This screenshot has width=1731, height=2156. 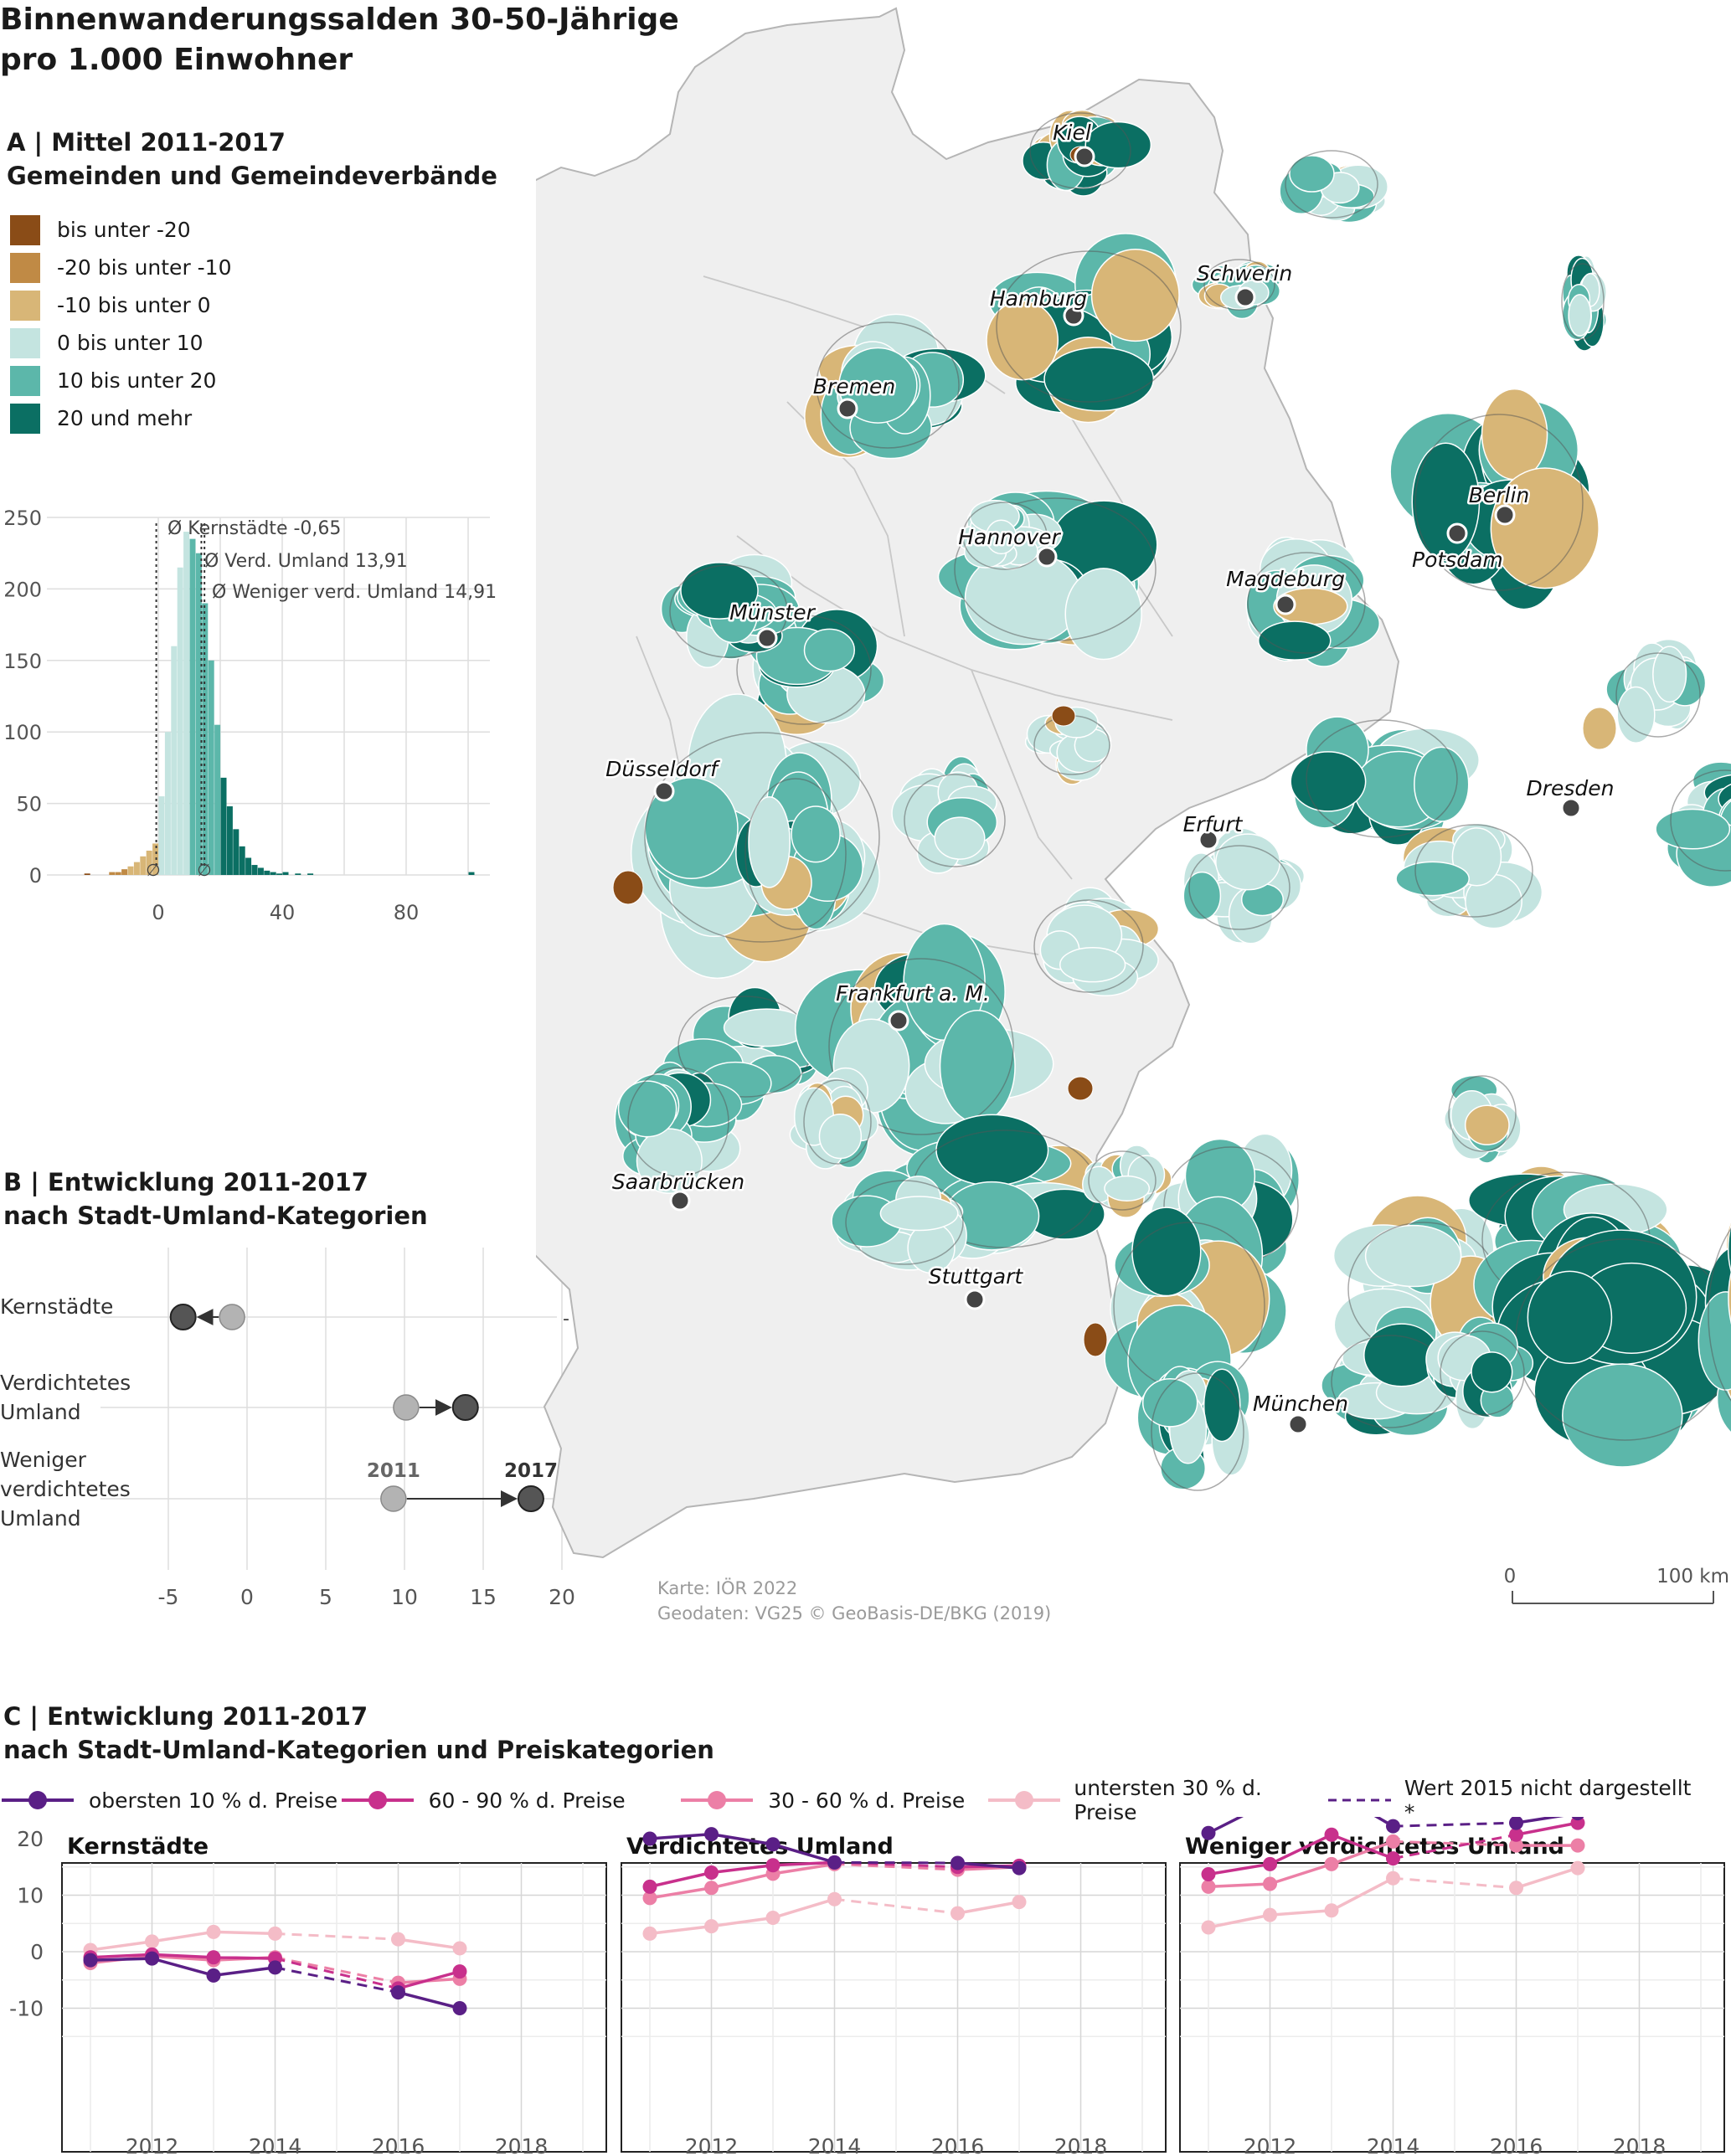 I want to click on y-tick-label: 0, so click(x=37, y=1952).